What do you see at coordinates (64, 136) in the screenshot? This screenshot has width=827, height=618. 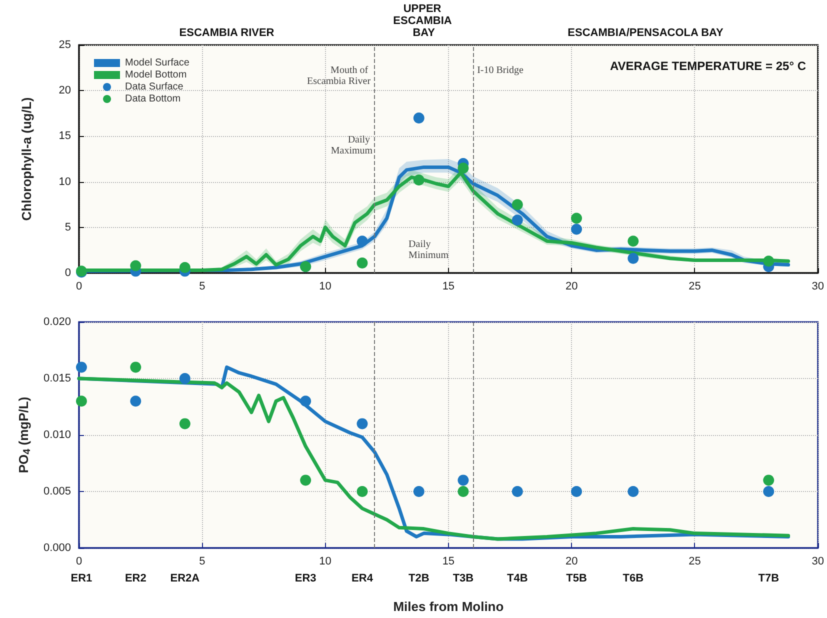 I see `y-tick-label: 15` at bounding box center [64, 136].